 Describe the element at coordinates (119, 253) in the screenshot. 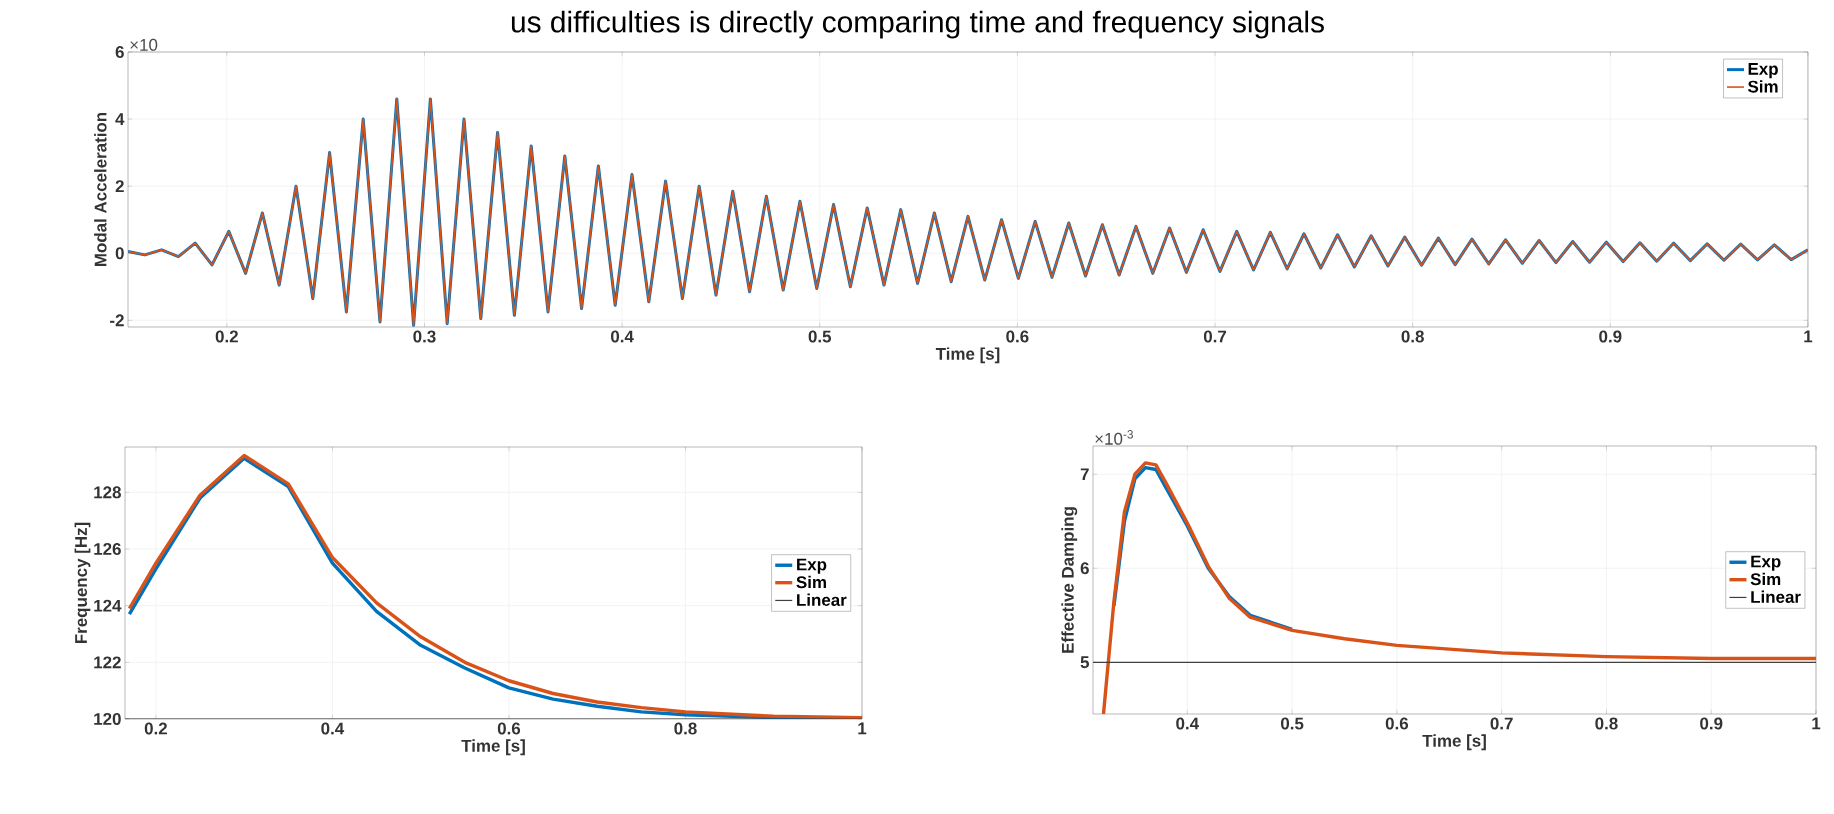

I see `y-tick-label: 0` at that location.